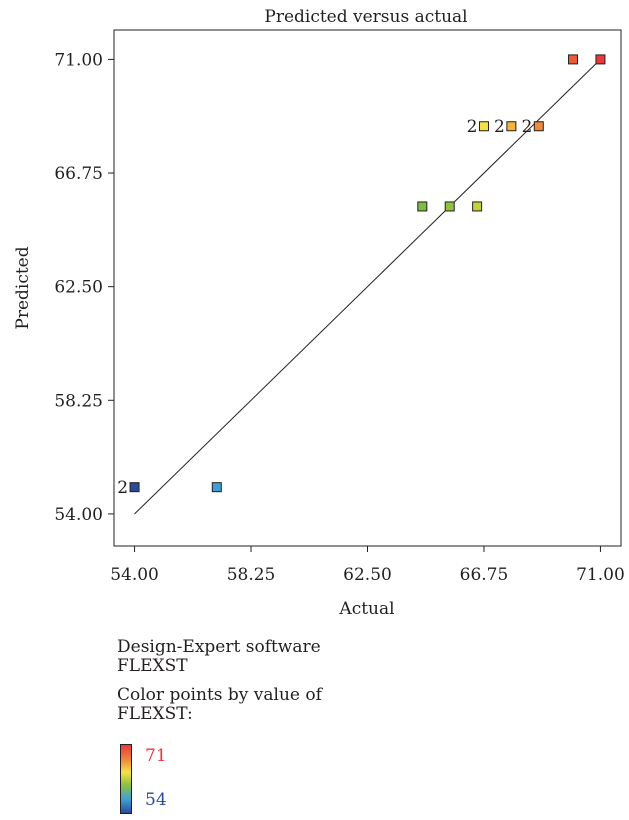  I want to click on x-axis-label: Actual, so click(366, 609).